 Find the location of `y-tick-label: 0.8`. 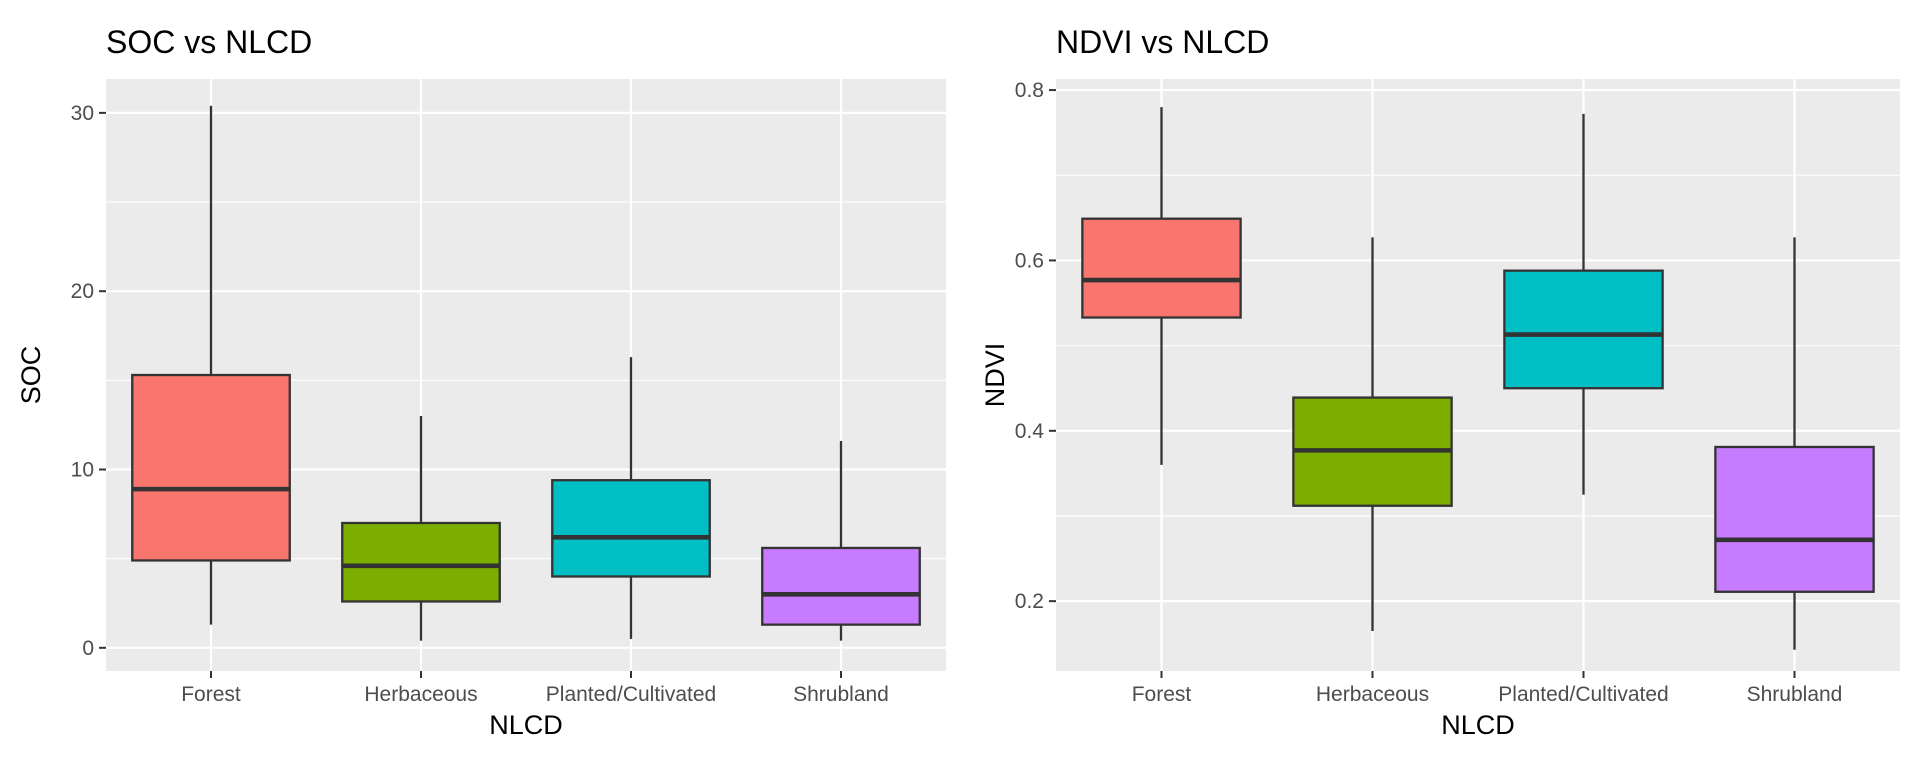

y-tick-label: 0.8 is located at coordinates (1029, 90).